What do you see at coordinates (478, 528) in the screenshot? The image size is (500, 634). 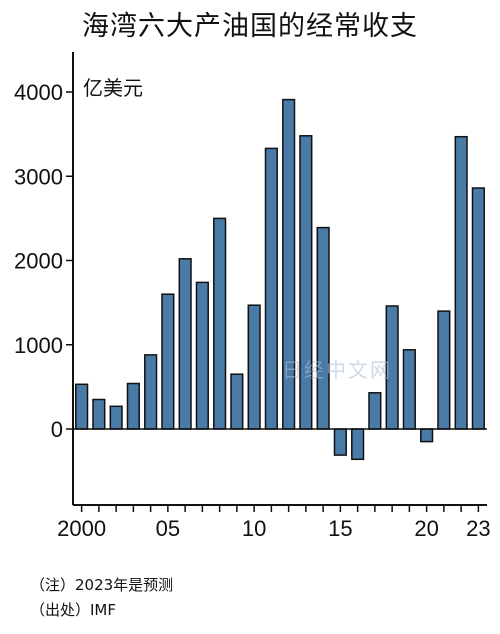 I see `x-tick-label-2023: 23` at bounding box center [478, 528].